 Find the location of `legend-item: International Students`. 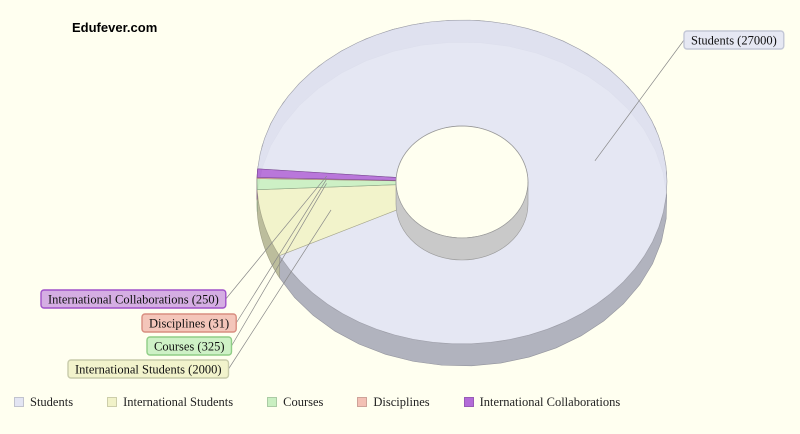

legend-item: International Students is located at coordinates (170, 402).